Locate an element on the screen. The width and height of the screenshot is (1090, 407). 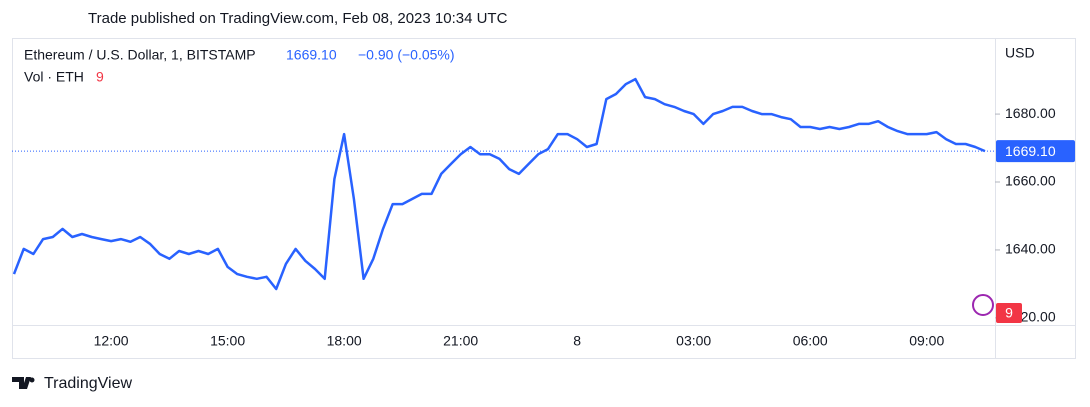
logo: TradingView is located at coordinates (72, 383).